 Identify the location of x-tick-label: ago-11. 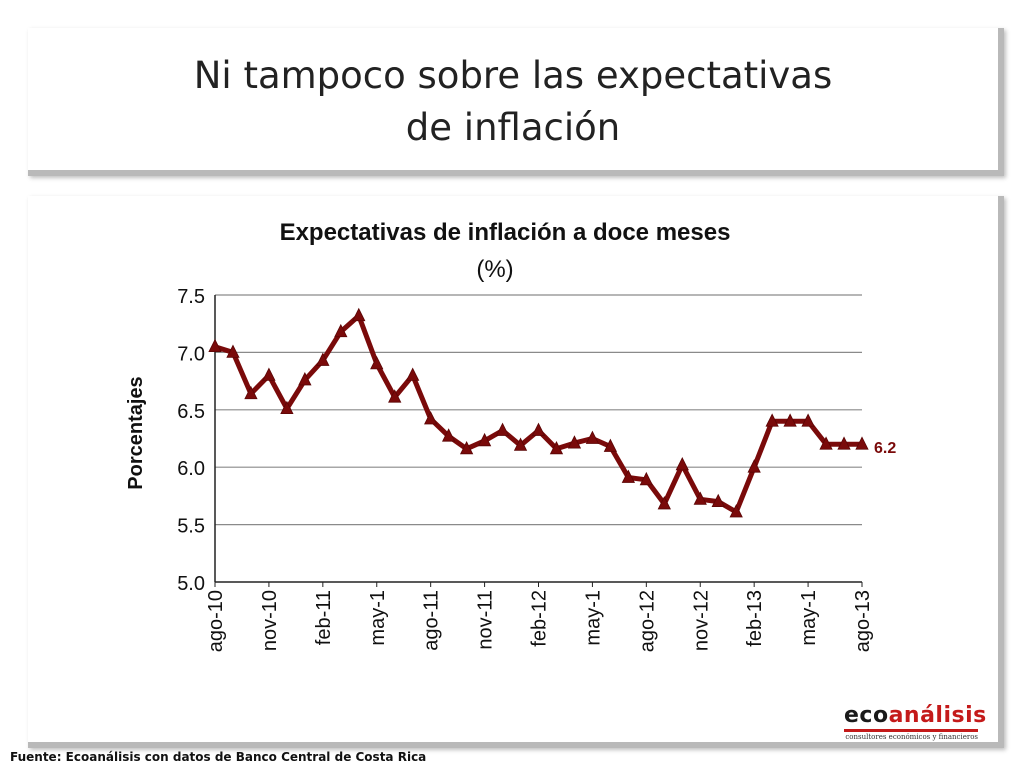
(432, 620).